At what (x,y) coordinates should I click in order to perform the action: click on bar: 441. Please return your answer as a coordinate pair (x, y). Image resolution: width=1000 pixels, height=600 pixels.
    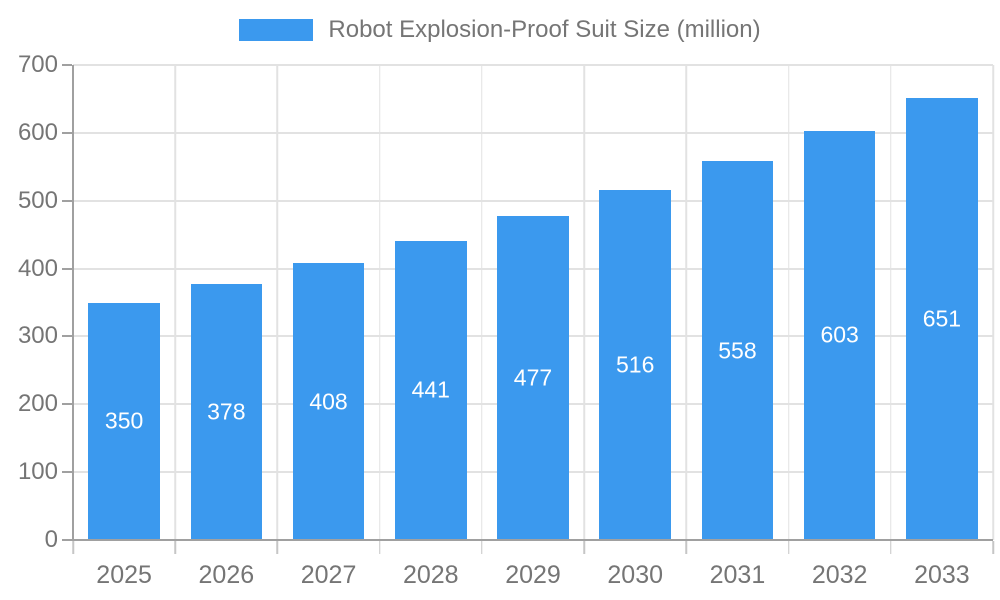
    Looking at the image, I should click on (431, 390).